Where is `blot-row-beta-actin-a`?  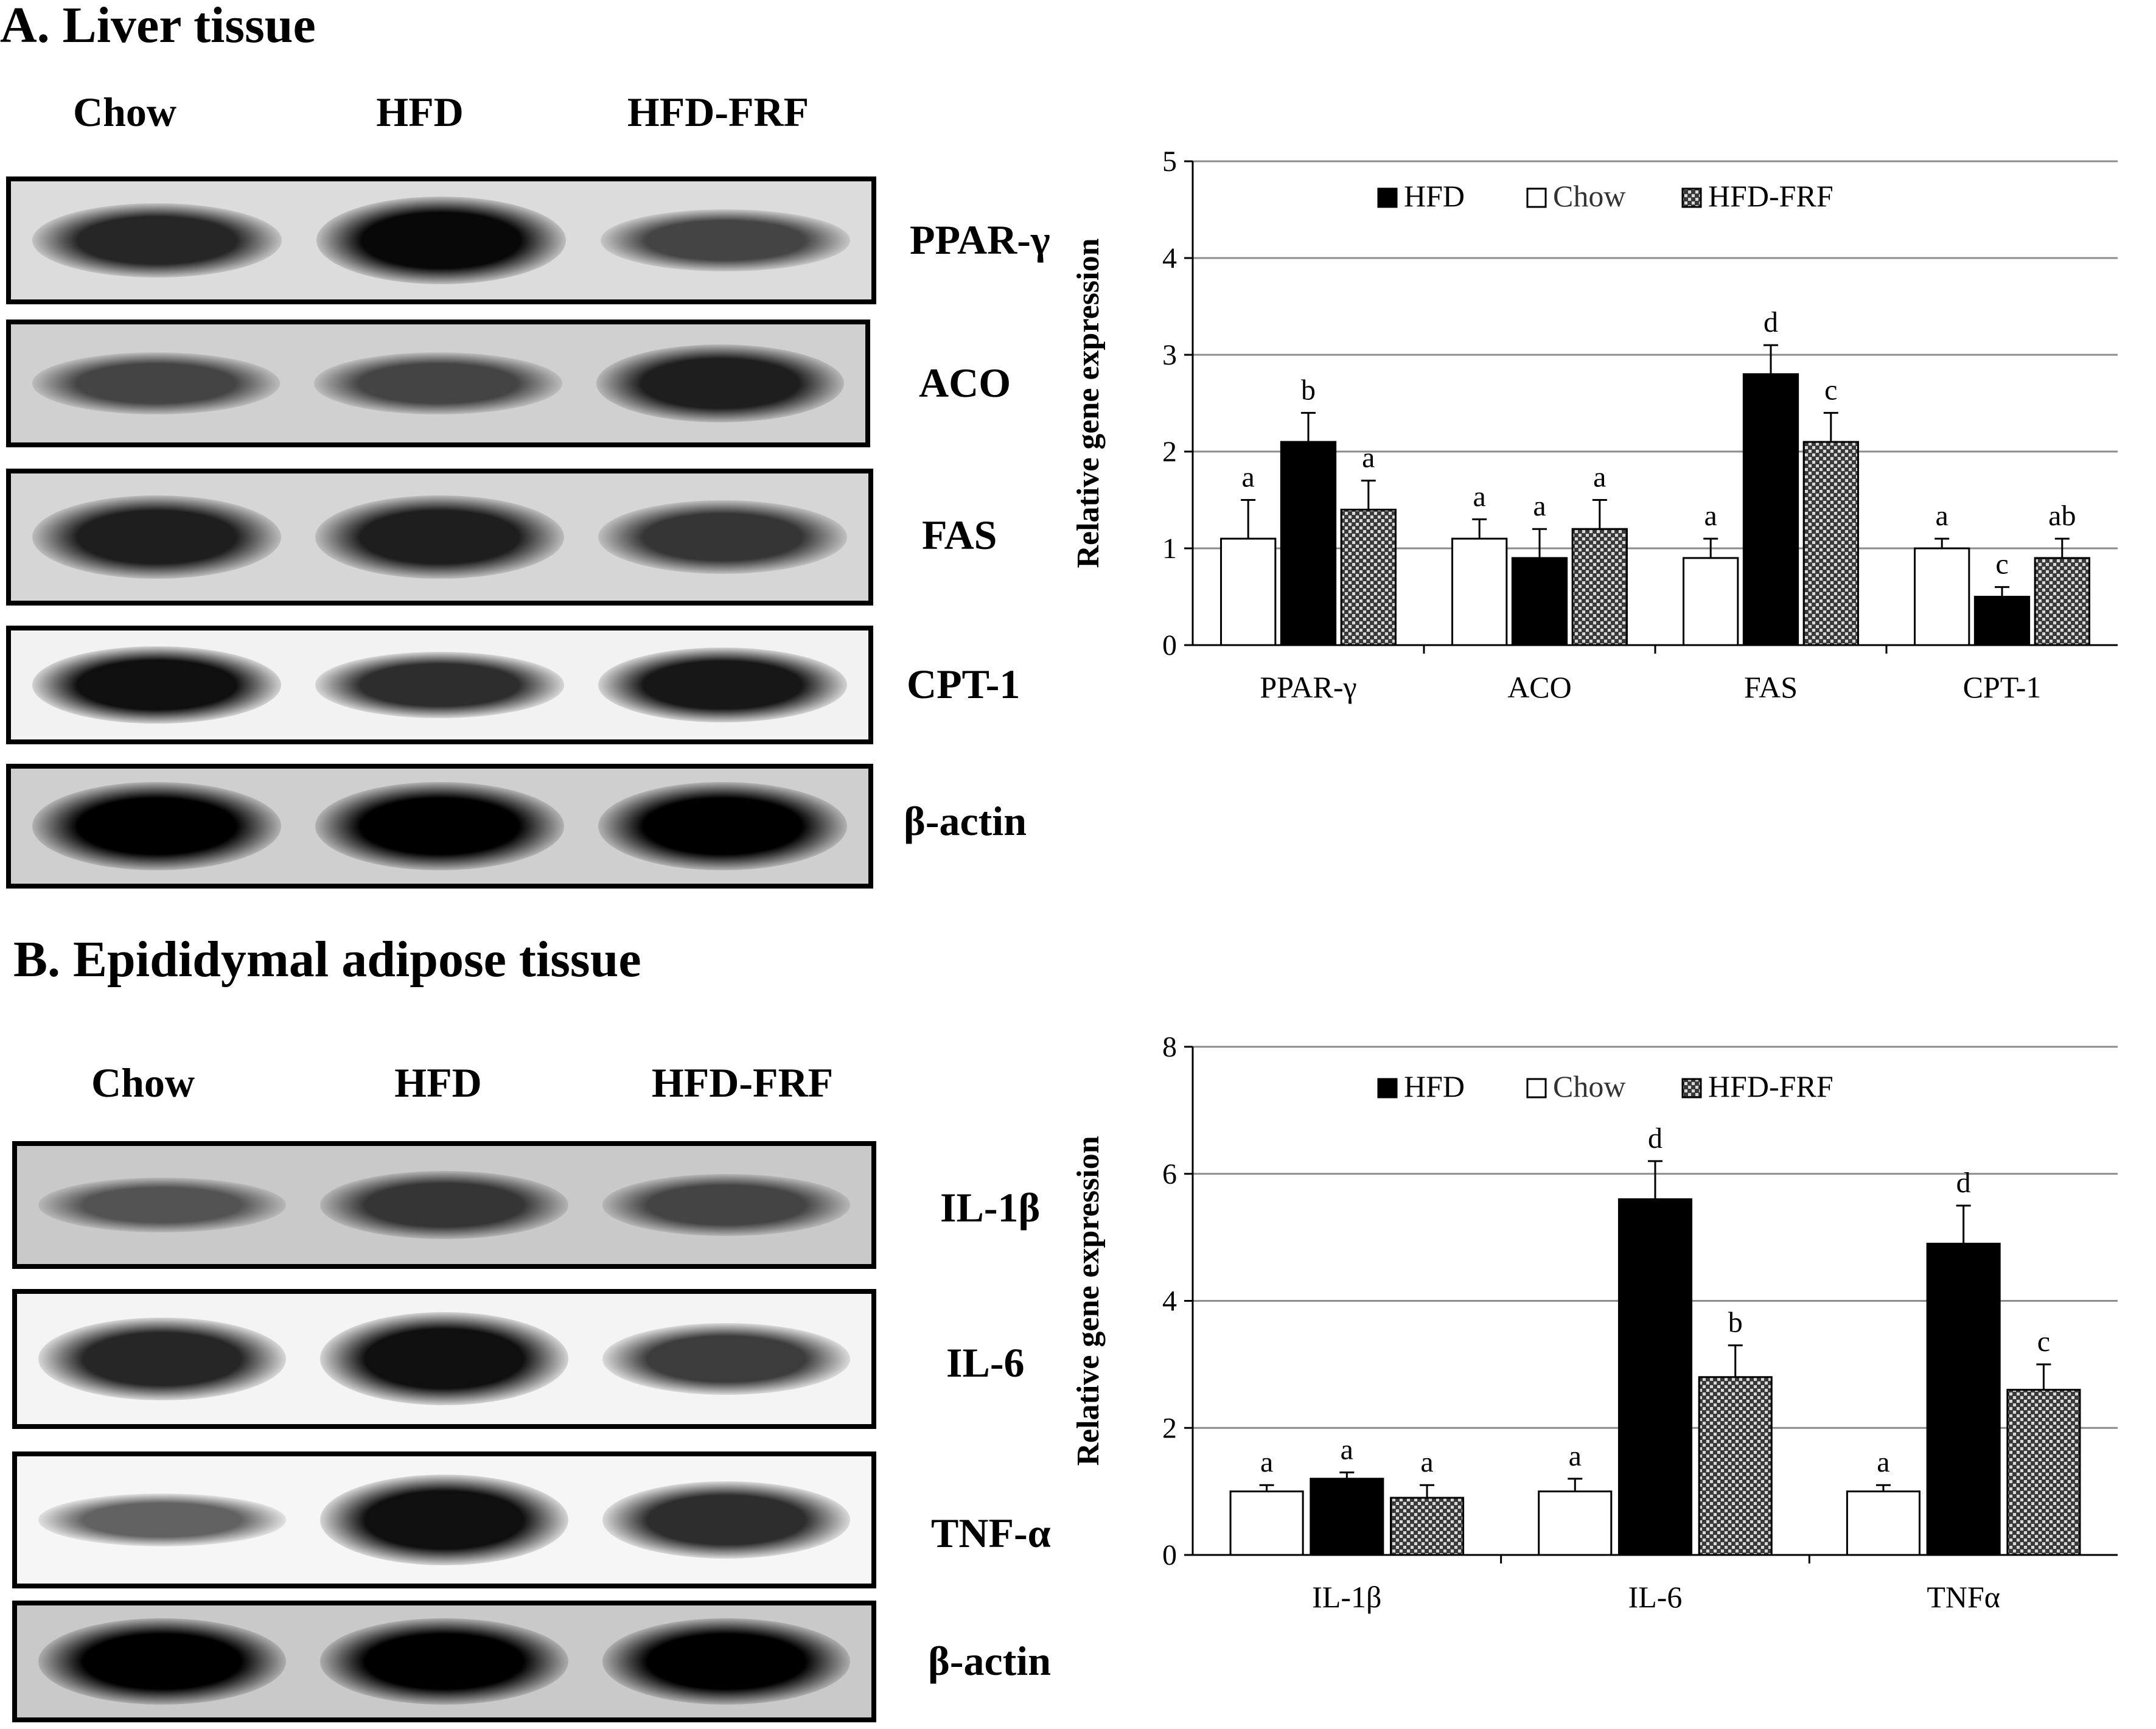 blot-row-beta-actin-a is located at coordinates (439, 826).